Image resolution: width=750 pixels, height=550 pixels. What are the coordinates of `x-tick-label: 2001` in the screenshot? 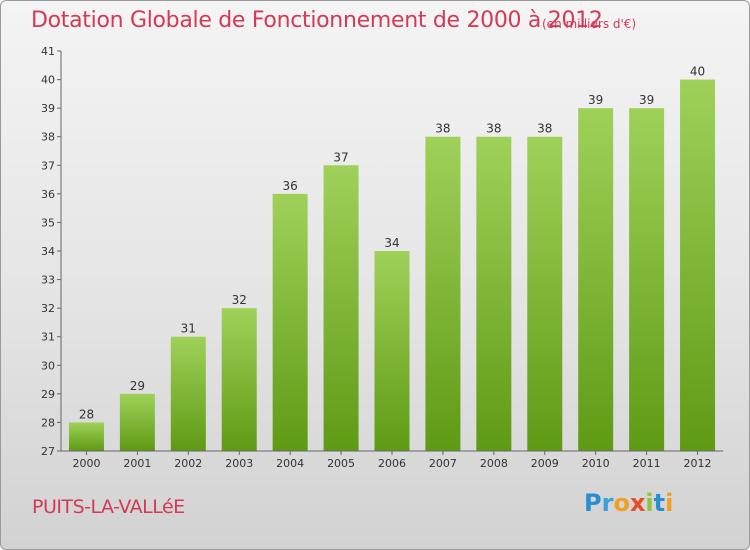 It's located at (137, 463).